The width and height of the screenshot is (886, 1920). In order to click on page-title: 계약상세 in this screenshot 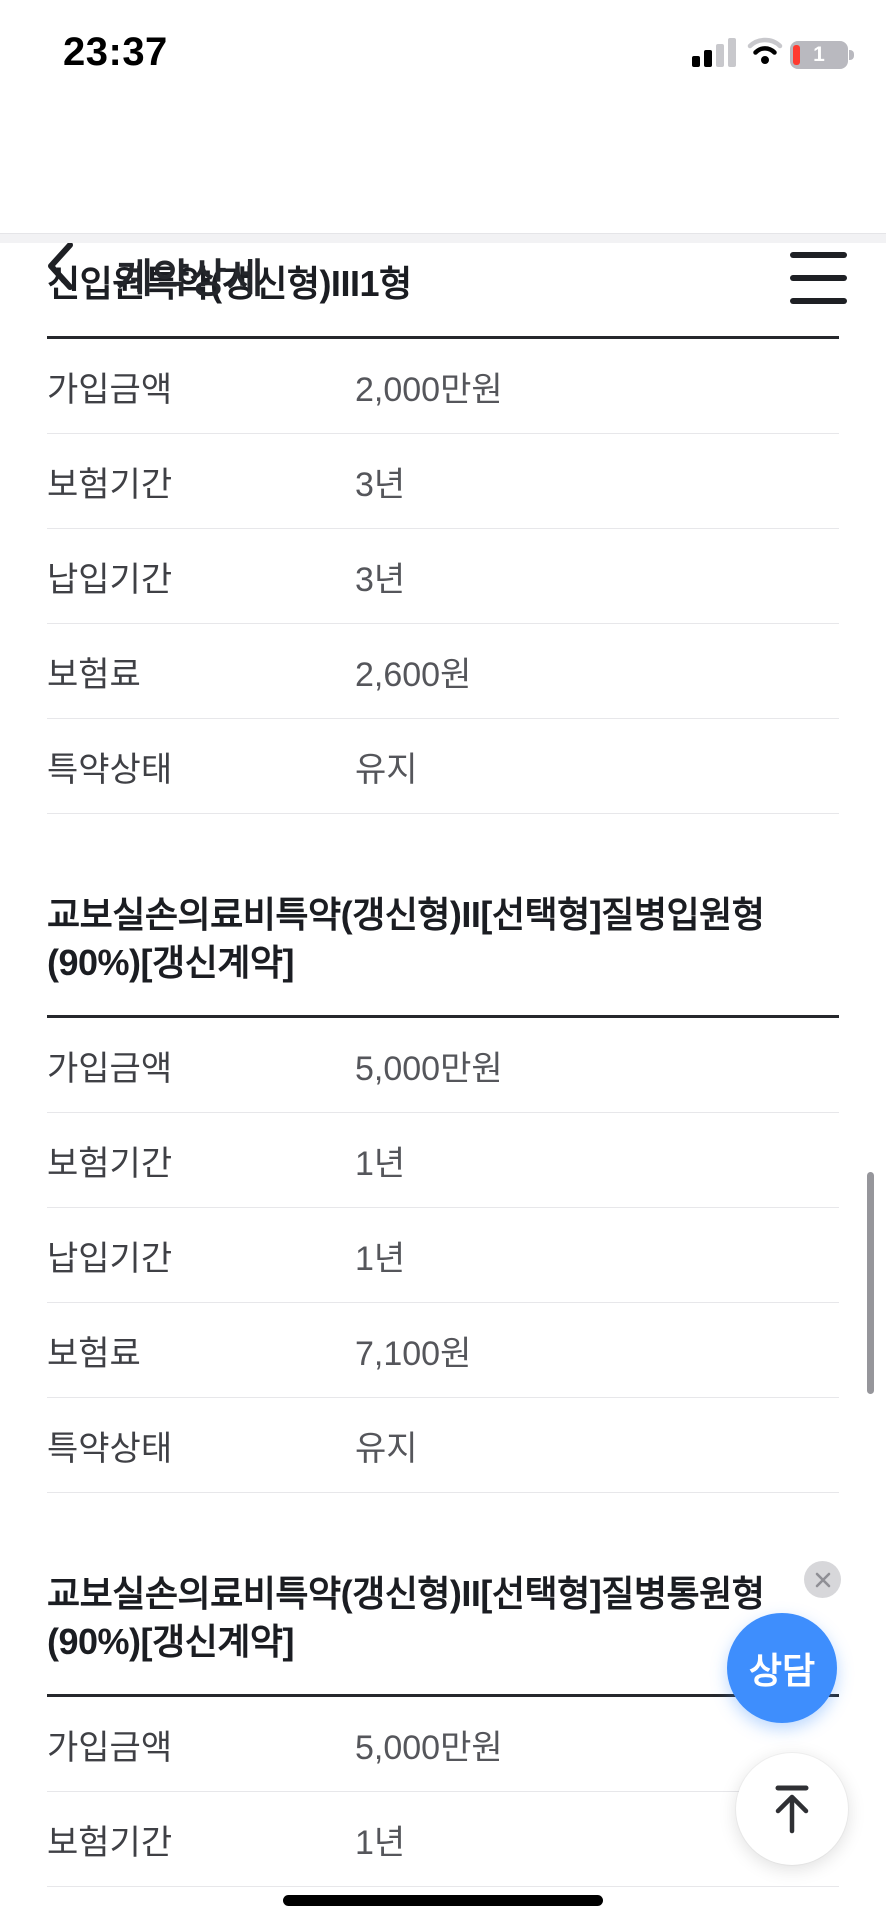, I will do `click(190, 279)`.